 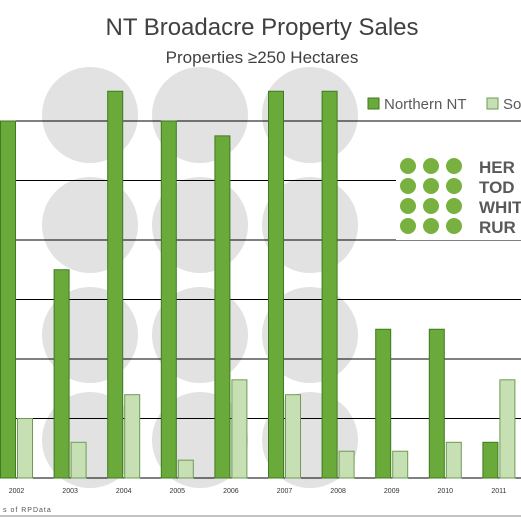 What do you see at coordinates (262, 57) in the screenshot?
I see `chart-subtitle: Properties ≥250 Hectares` at bounding box center [262, 57].